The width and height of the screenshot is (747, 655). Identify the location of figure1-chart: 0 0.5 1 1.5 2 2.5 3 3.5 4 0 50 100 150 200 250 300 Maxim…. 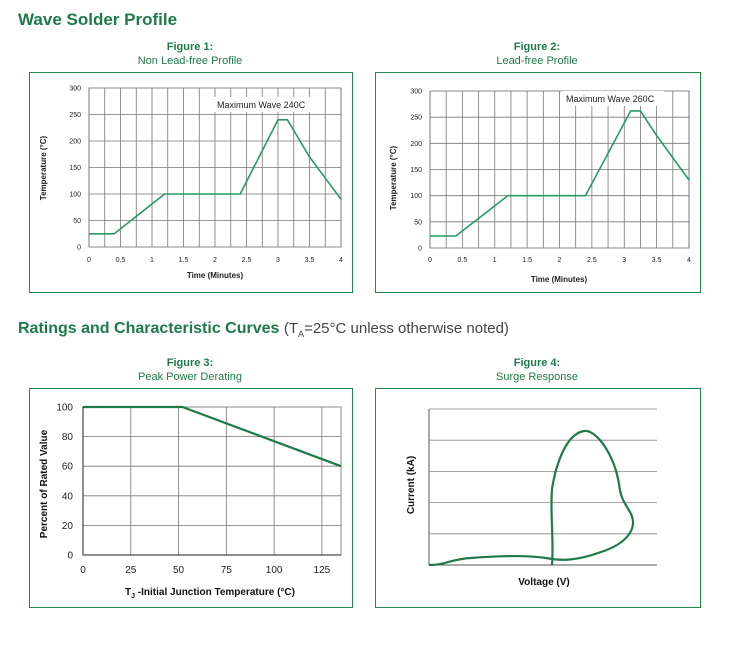
(191, 182).